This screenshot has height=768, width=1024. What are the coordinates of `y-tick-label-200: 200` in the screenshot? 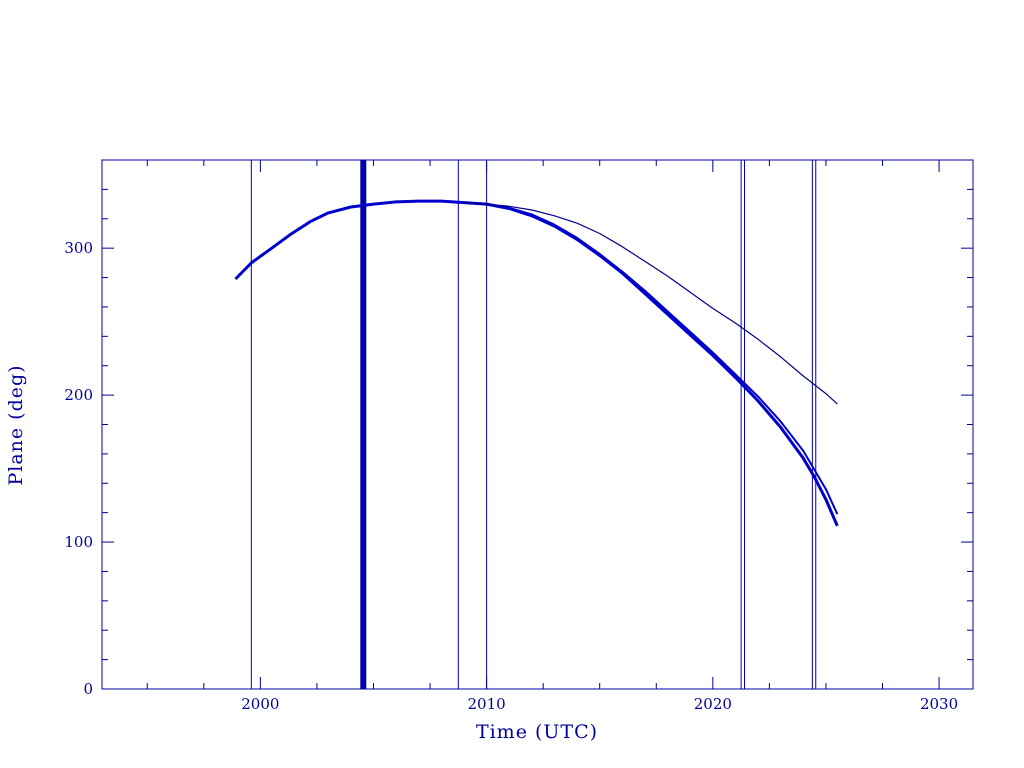 It's located at (78, 395).